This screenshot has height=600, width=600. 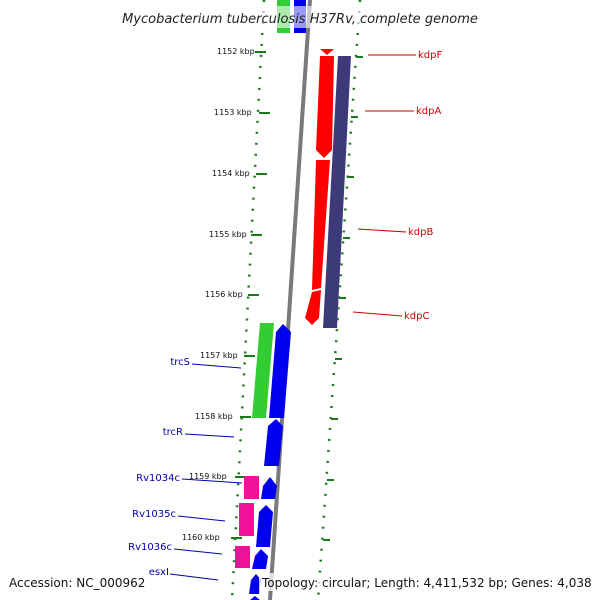 I want to click on right-ruler-ticks, so click(x=343, y=298).